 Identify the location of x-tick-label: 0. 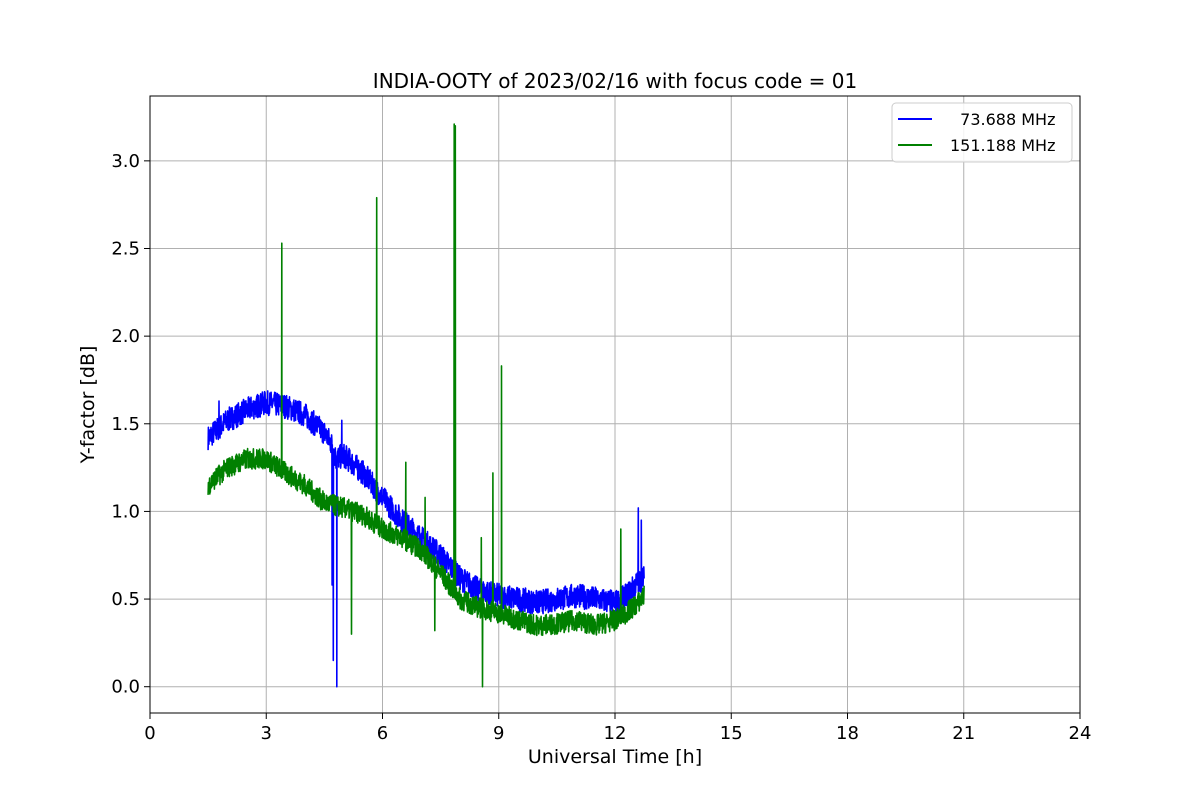
(149, 733).